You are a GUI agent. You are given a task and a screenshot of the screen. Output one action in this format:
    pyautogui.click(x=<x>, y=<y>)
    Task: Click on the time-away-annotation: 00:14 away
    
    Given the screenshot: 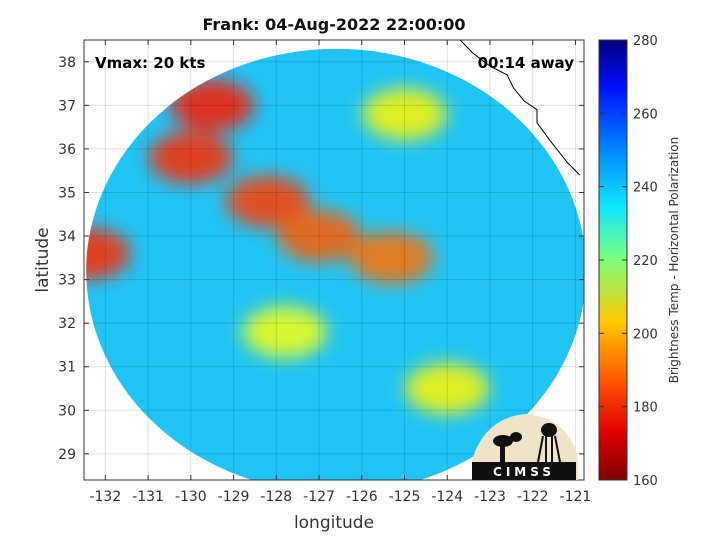 What is the action you would take?
    pyautogui.click(x=526, y=63)
    